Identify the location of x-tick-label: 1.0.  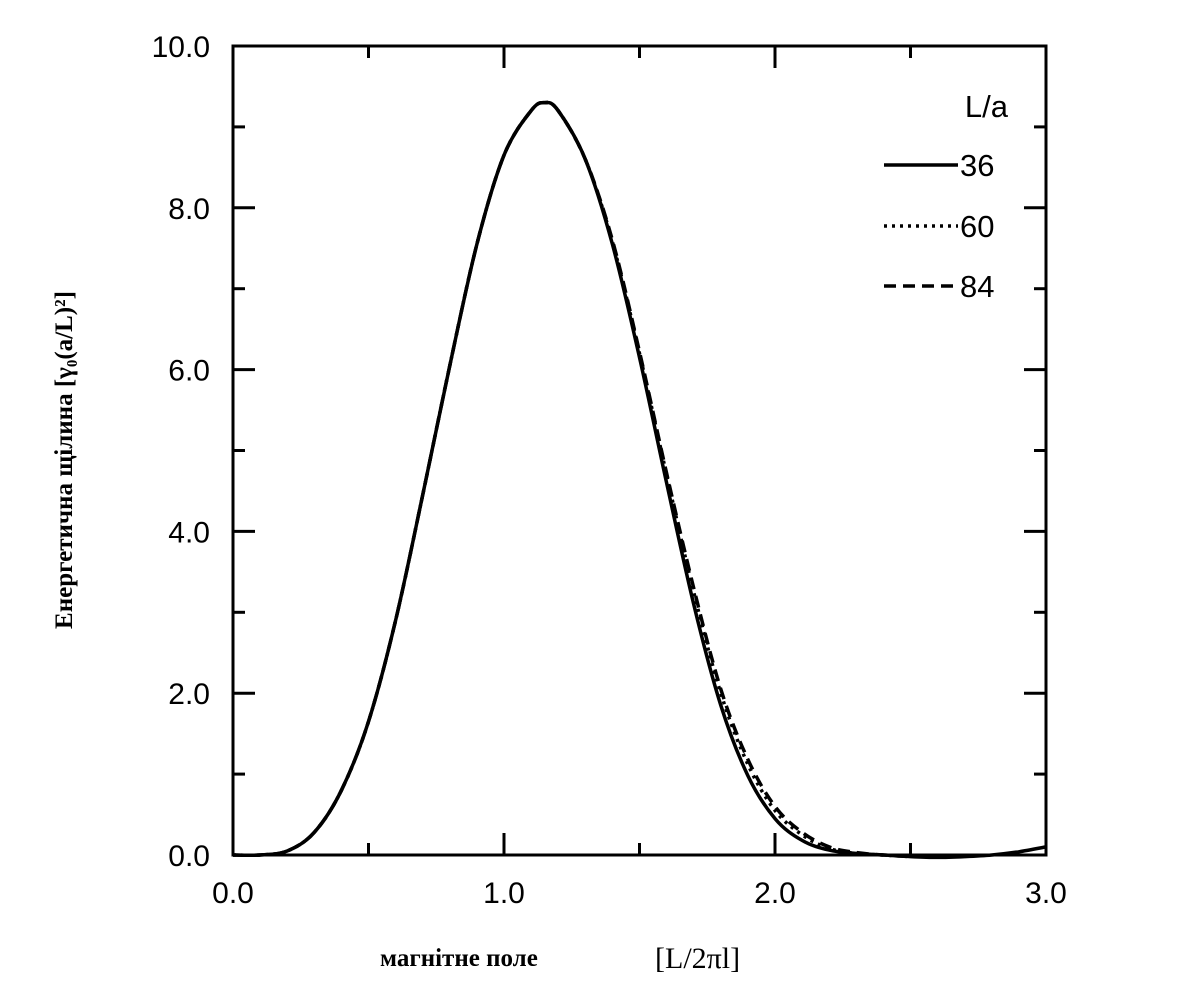
(504, 893).